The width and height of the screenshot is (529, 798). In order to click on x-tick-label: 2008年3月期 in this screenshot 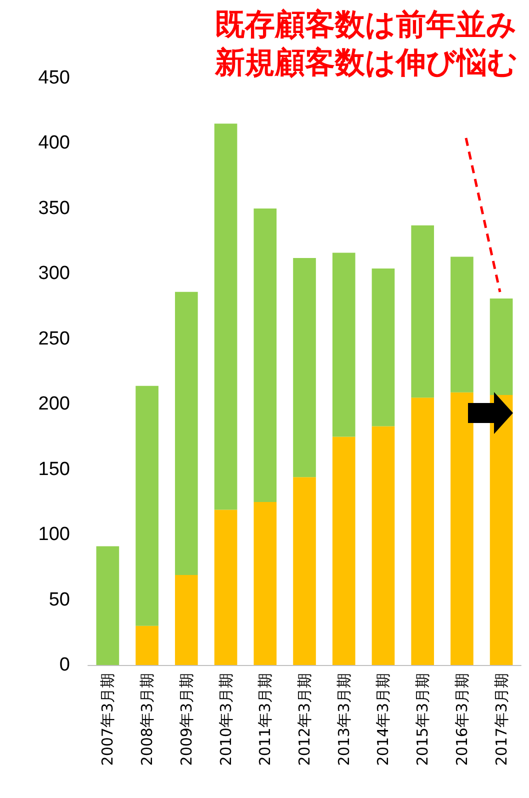, I will do `click(147, 719)`.